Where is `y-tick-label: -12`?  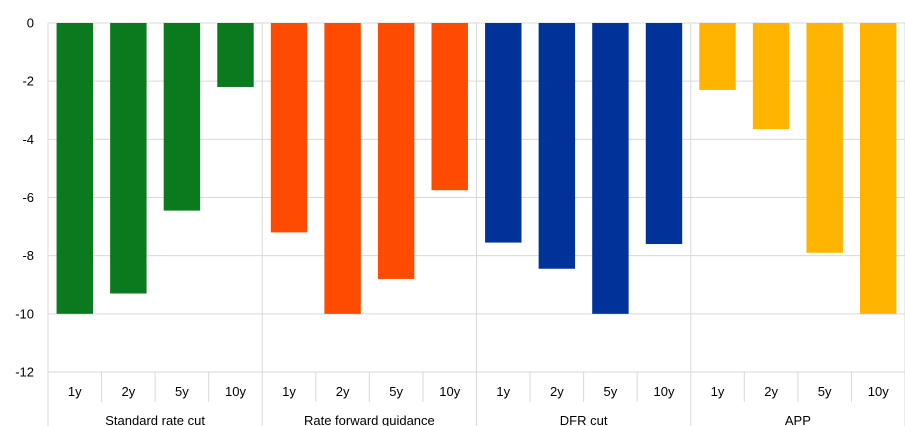 y-tick-label: -12 is located at coordinates (24, 372).